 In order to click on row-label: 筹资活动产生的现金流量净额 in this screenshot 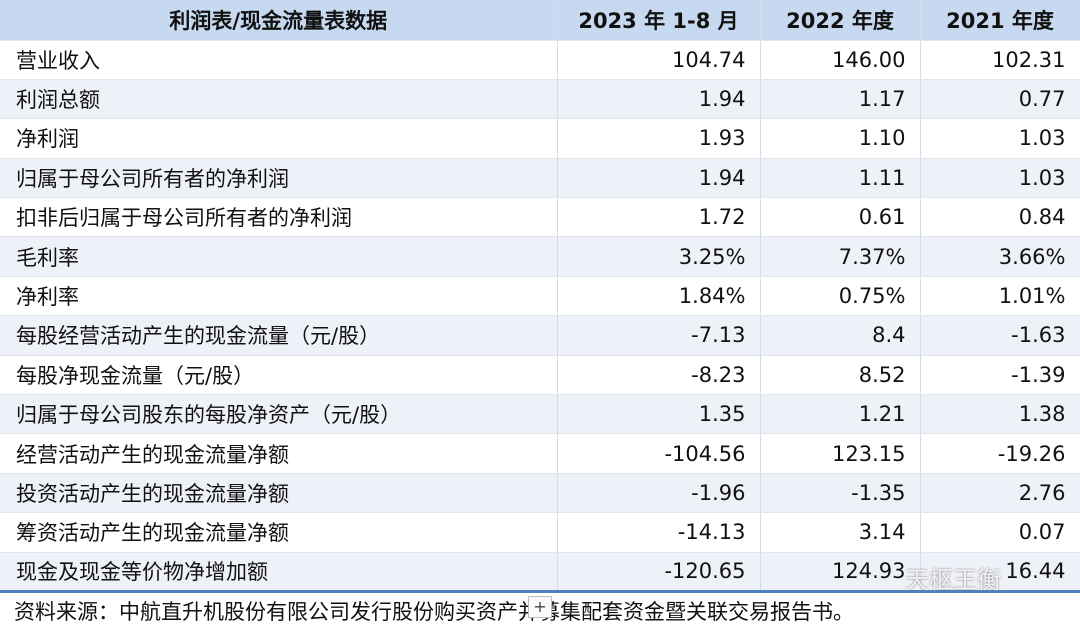, I will do `click(279, 532)`.